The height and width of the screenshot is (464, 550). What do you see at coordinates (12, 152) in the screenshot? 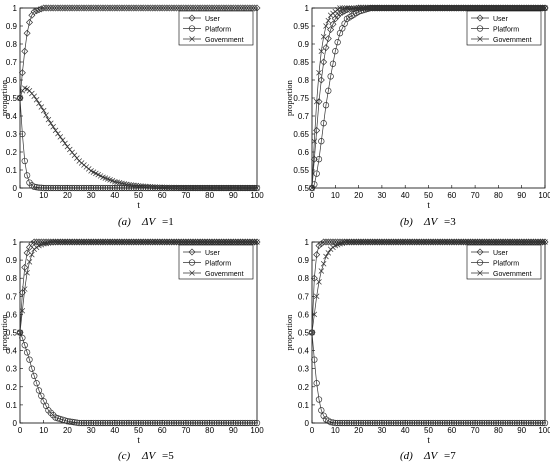
I see `y-tick-label: 0.2` at bounding box center [12, 152].